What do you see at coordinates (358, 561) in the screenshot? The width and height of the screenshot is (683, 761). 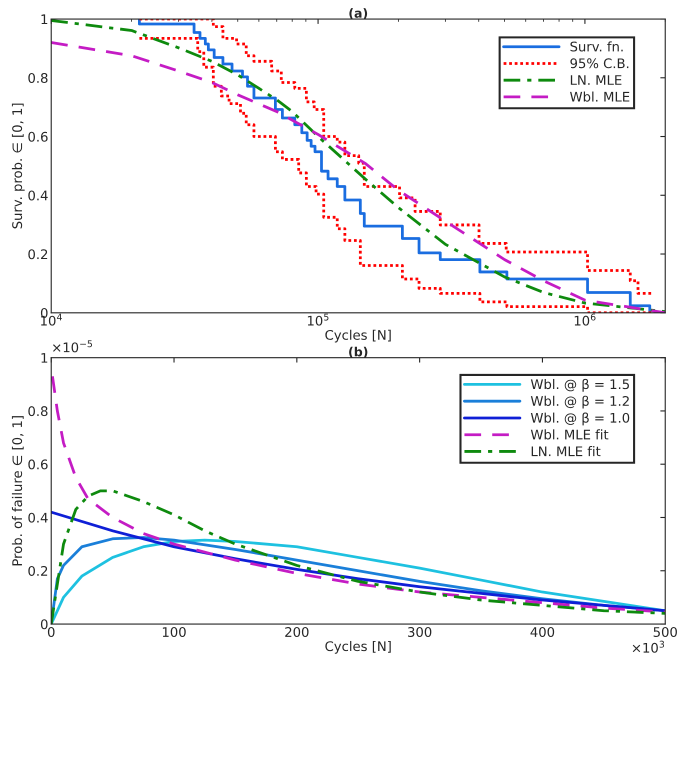 I see `line-series` at bounding box center [358, 561].